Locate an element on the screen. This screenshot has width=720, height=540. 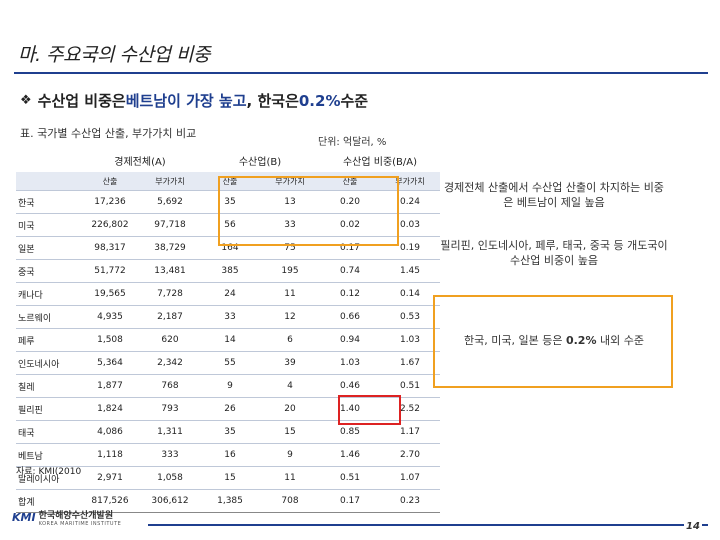
table-cell: 0.51 is located at coordinates (410, 386).